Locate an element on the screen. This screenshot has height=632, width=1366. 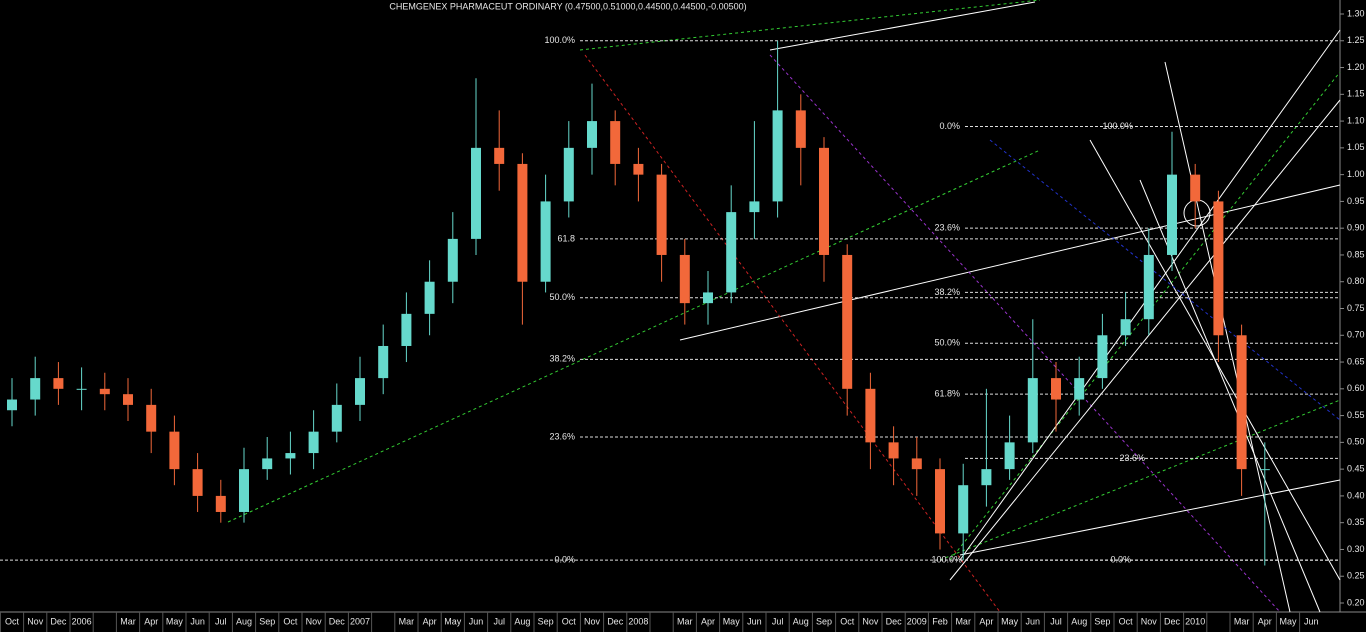
x-tick-label: 2008 is located at coordinates (638, 621).